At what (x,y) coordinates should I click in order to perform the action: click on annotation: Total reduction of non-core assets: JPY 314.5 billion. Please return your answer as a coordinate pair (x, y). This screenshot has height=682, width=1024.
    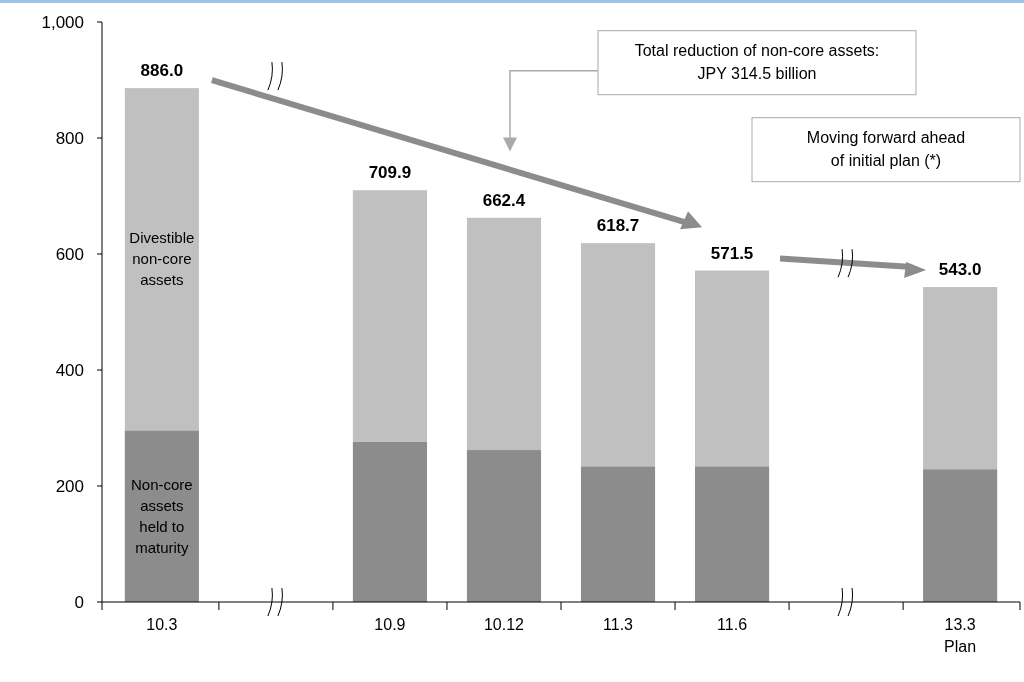
    Looking at the image, I should click on (757, 61).